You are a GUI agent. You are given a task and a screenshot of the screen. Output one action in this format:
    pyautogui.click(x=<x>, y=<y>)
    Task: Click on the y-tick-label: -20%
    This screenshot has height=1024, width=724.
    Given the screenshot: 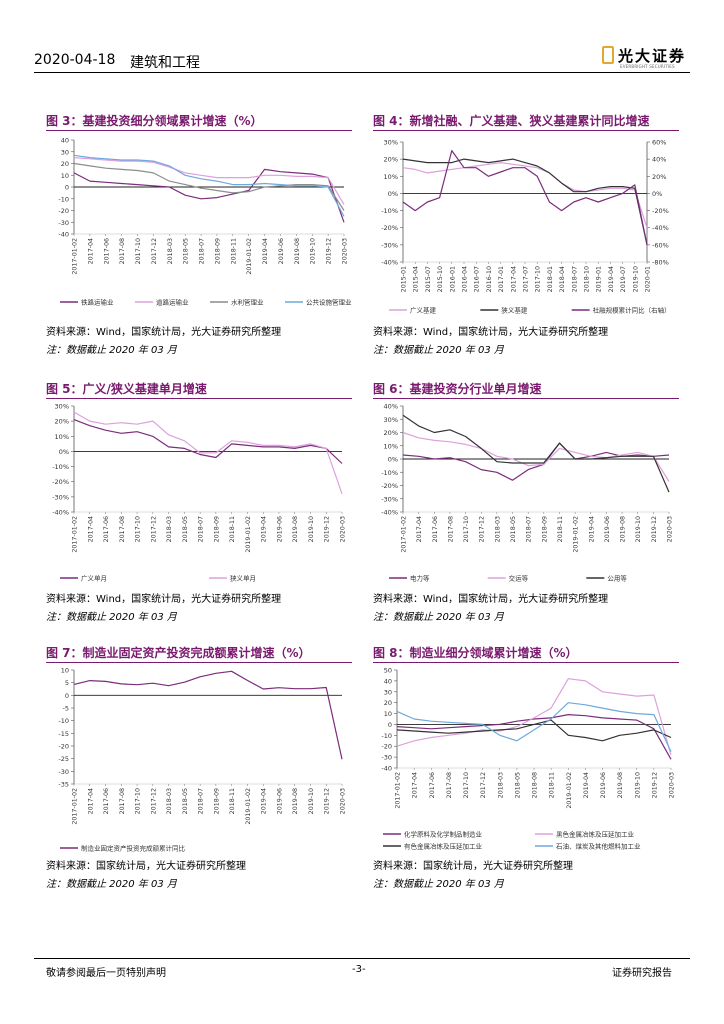 What is the action you would take?
    pyautogui.click(x=389, y=228)
    